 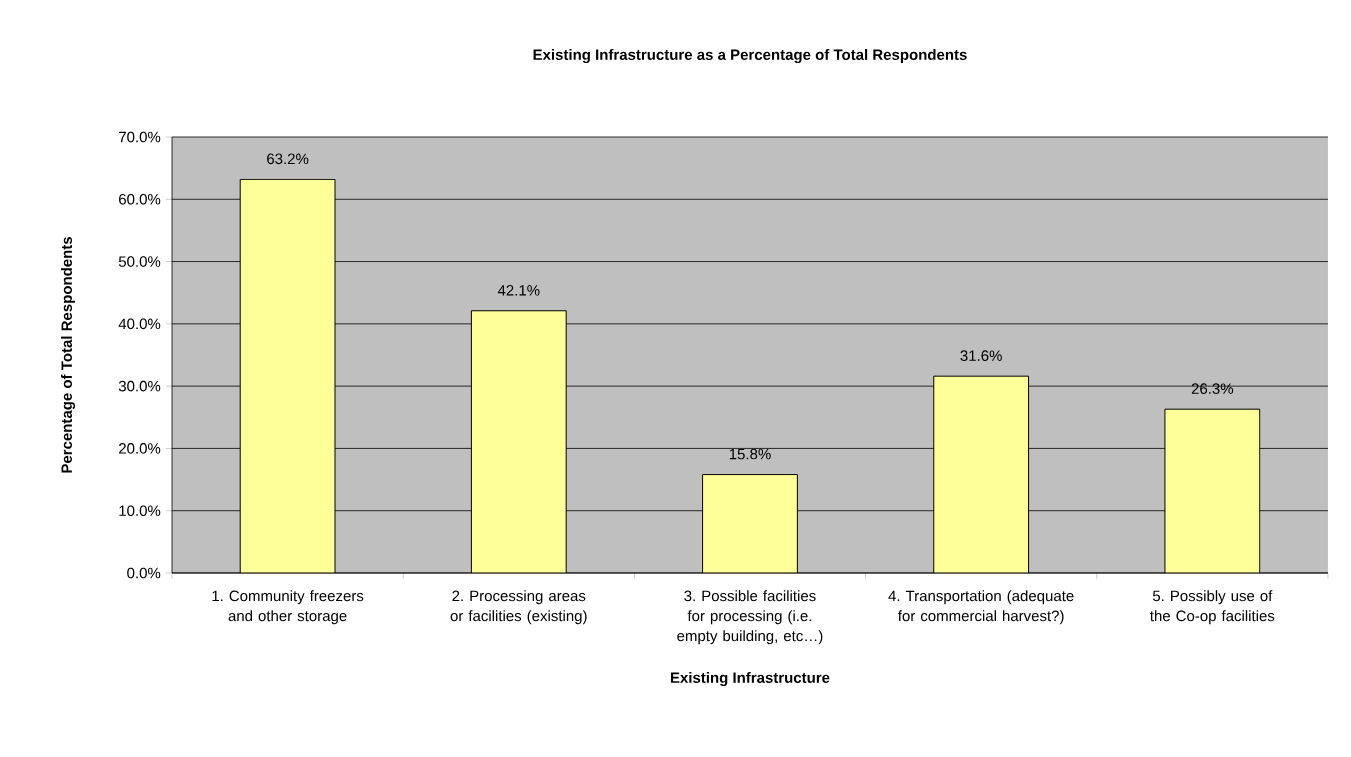 What do you see at coordinates (288, 607) in the screenshot?
I see `x-tick-label: 1. Community freezers and other storage` at bounding box center [288, 607].